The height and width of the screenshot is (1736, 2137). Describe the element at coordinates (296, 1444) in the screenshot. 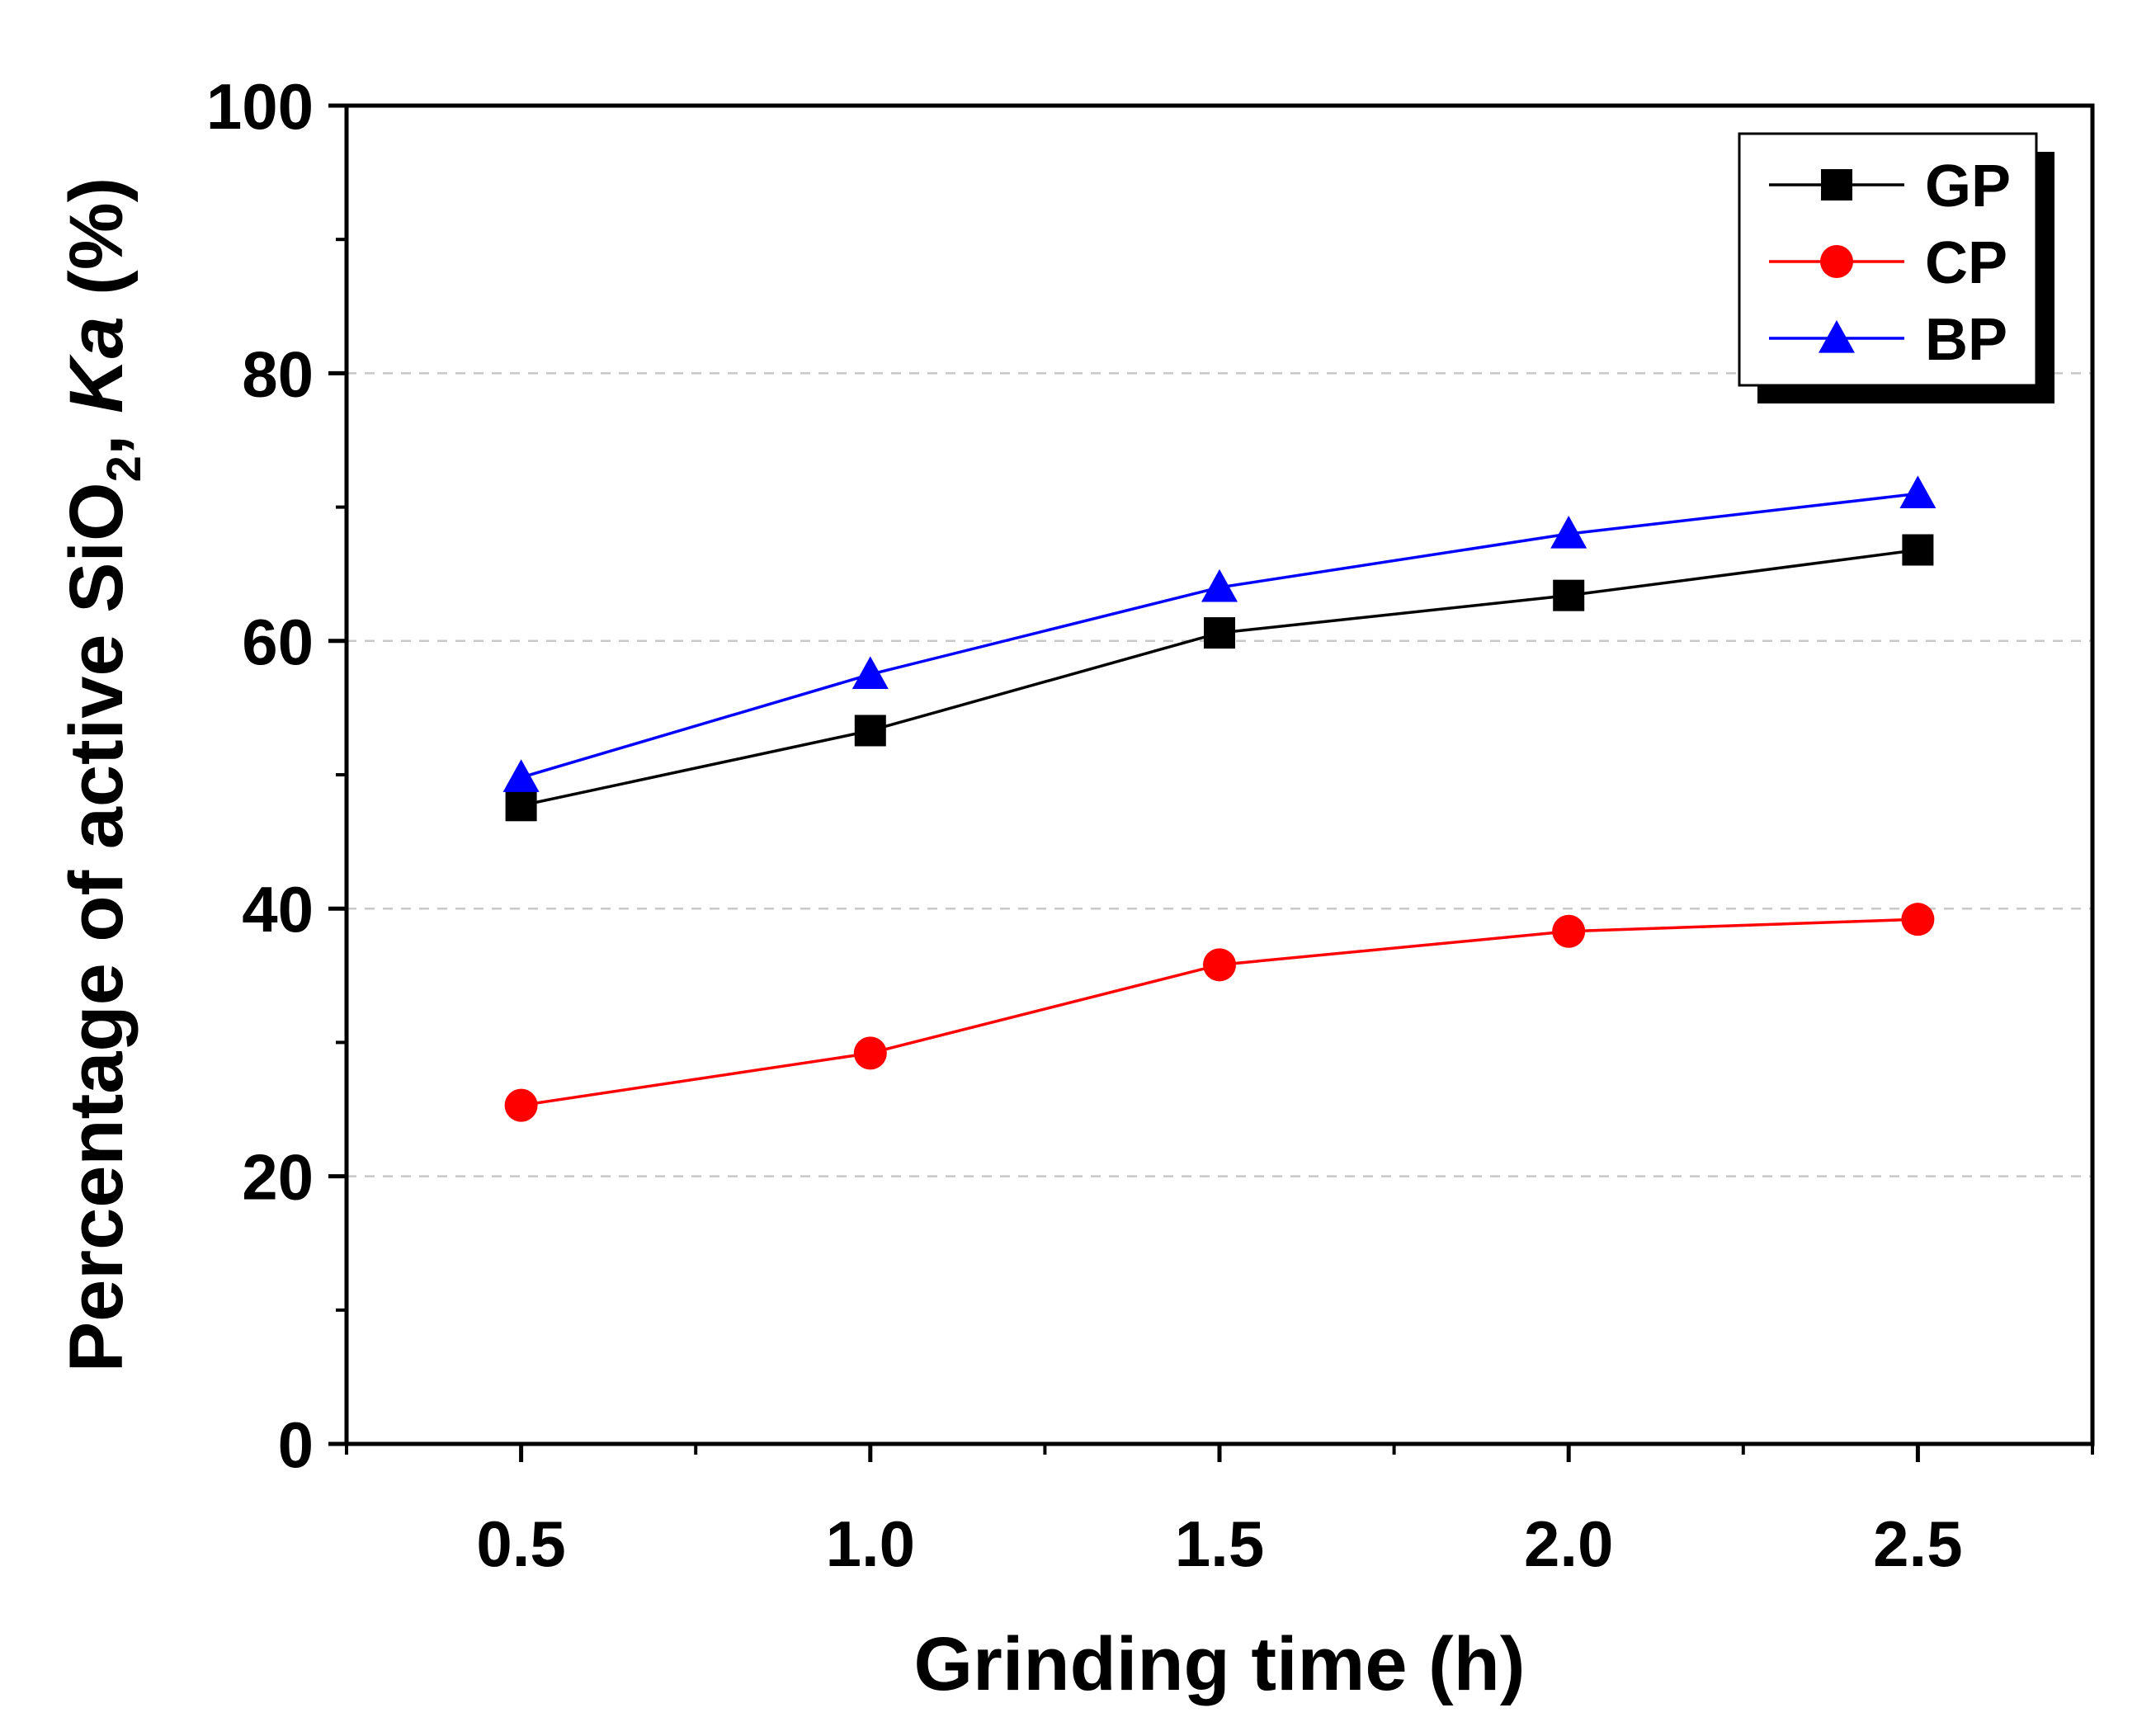

I see `y-tick-label: 0` at that location.